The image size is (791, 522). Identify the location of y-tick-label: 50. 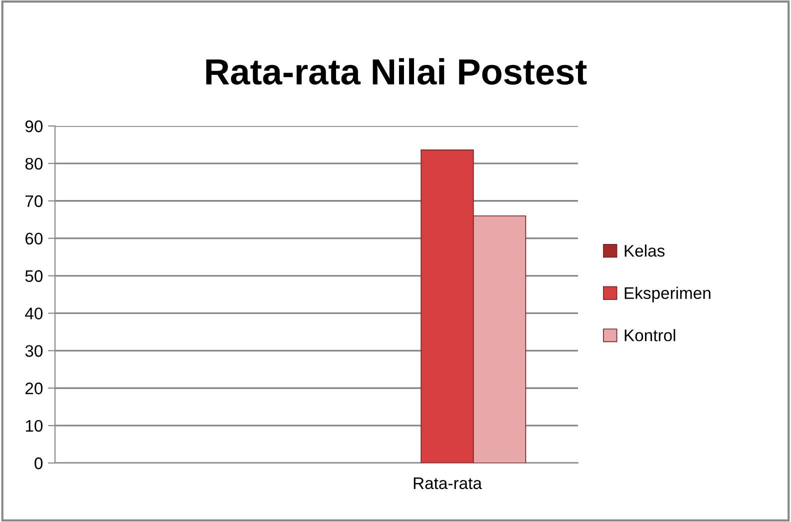
(34, 276).